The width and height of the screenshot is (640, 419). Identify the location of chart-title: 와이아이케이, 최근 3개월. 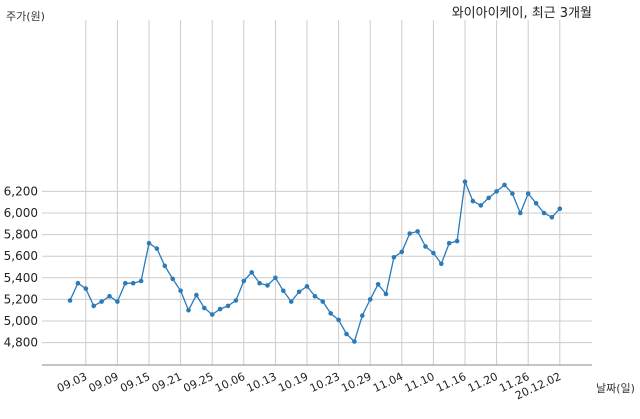
(522, 13).